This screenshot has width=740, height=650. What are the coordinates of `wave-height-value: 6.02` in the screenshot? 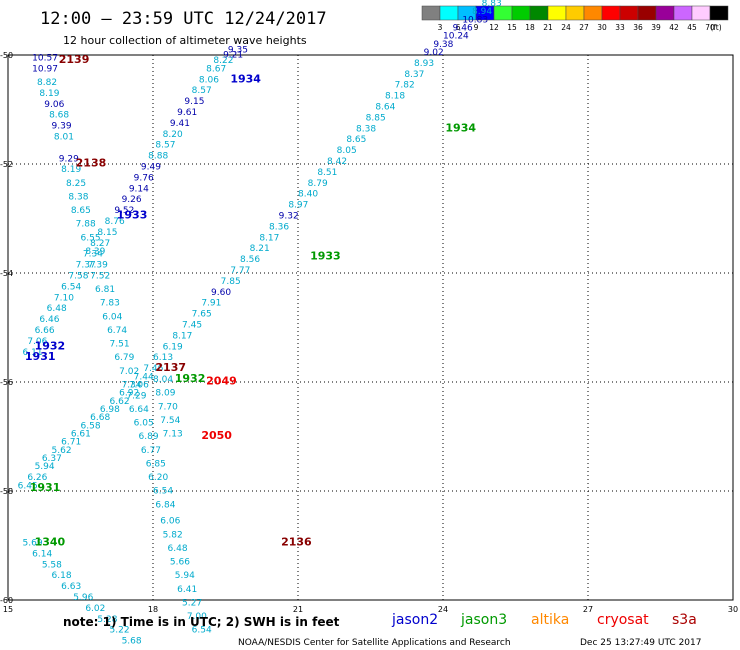 It's located at (95, 609).